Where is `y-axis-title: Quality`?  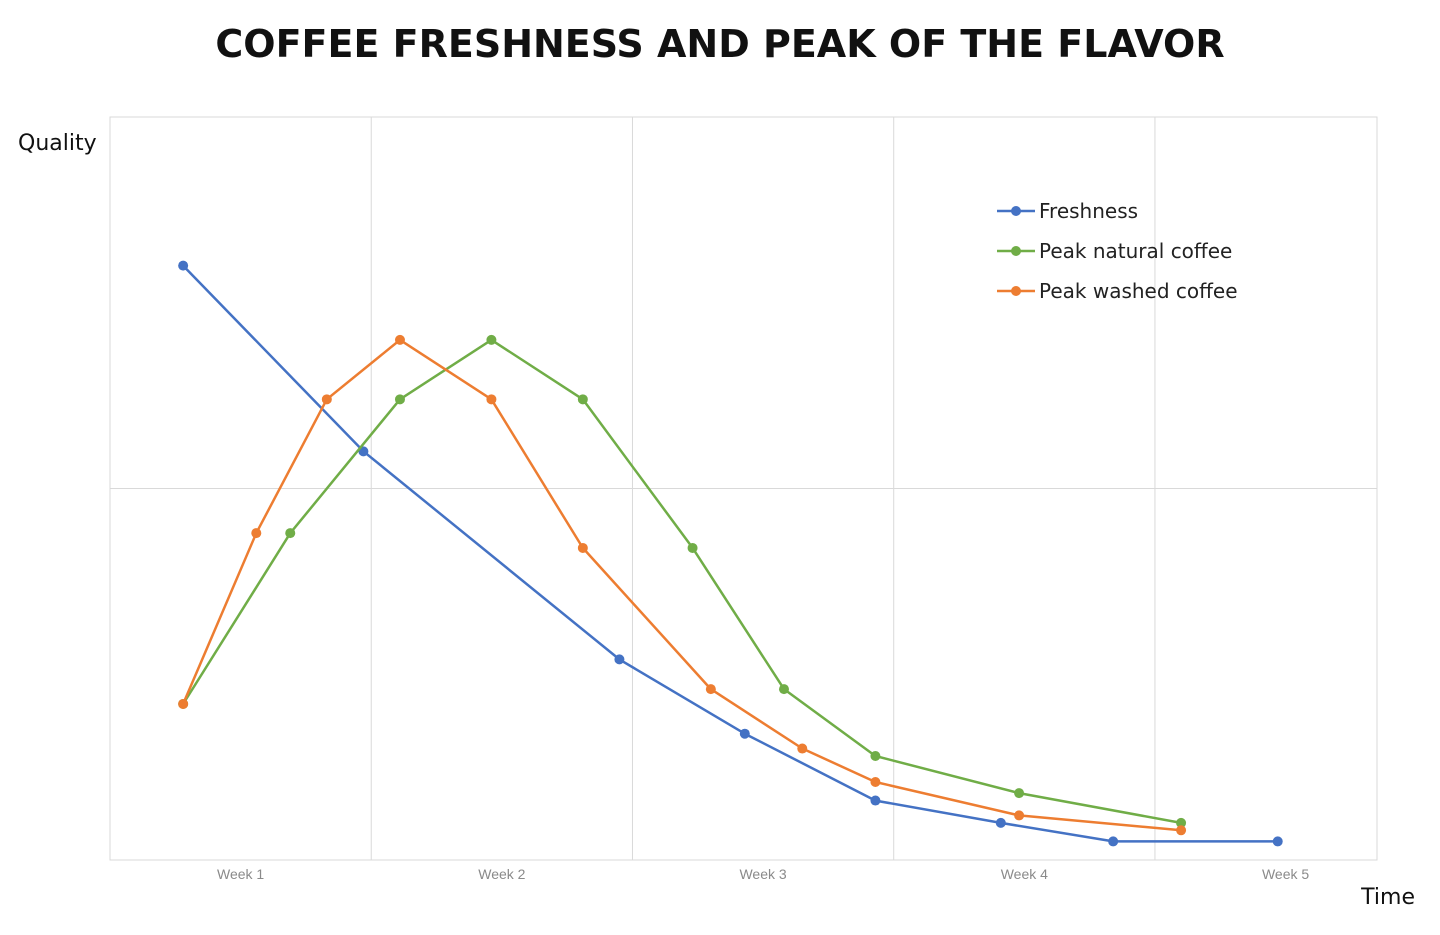
y-axis-title: Quality is located at coordinates (57, 143).